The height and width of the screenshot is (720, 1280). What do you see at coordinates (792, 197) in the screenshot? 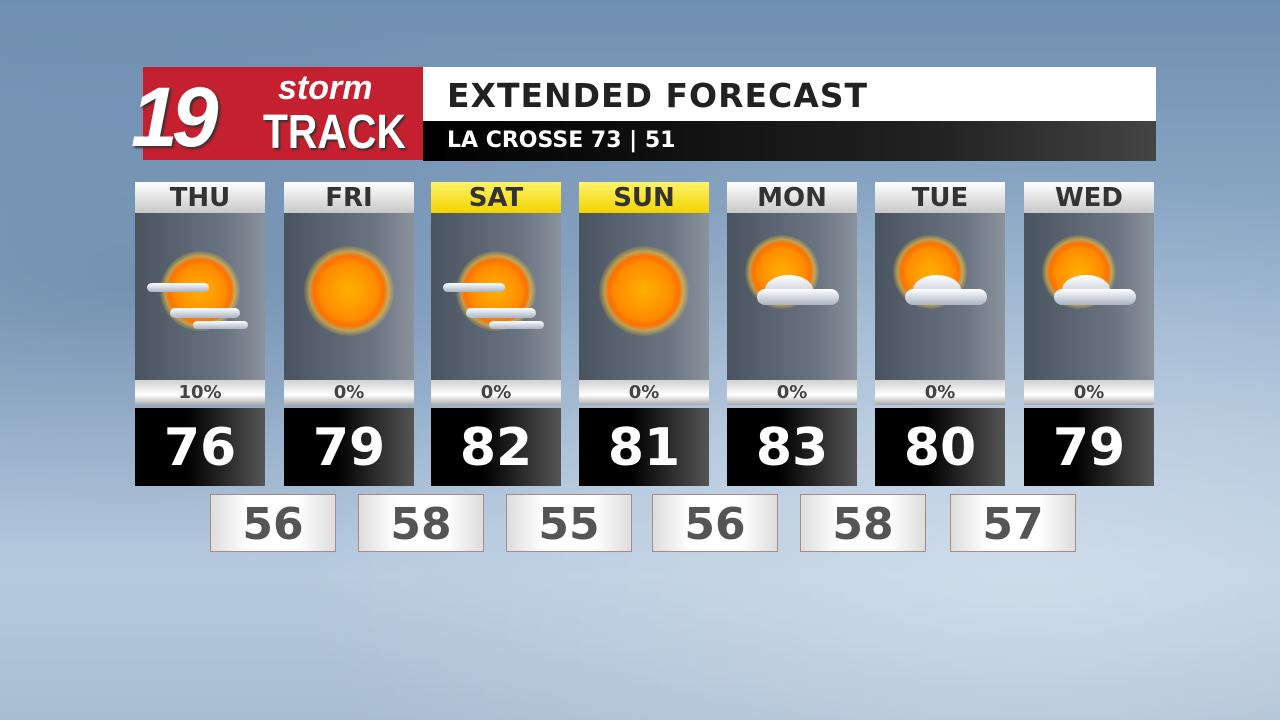
I see `day-label: MON` at bounding box center [792, 197].